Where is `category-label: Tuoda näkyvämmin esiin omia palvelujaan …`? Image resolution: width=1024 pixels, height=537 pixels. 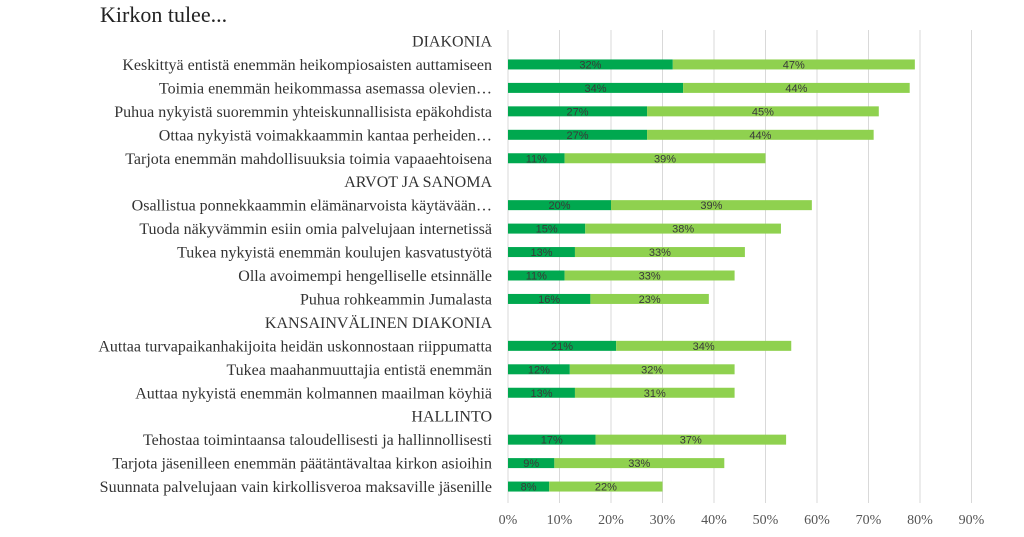 category-label: Tuoda näkyvämmin esiin omia palvelujaan … is located at coordinates (315, 229).